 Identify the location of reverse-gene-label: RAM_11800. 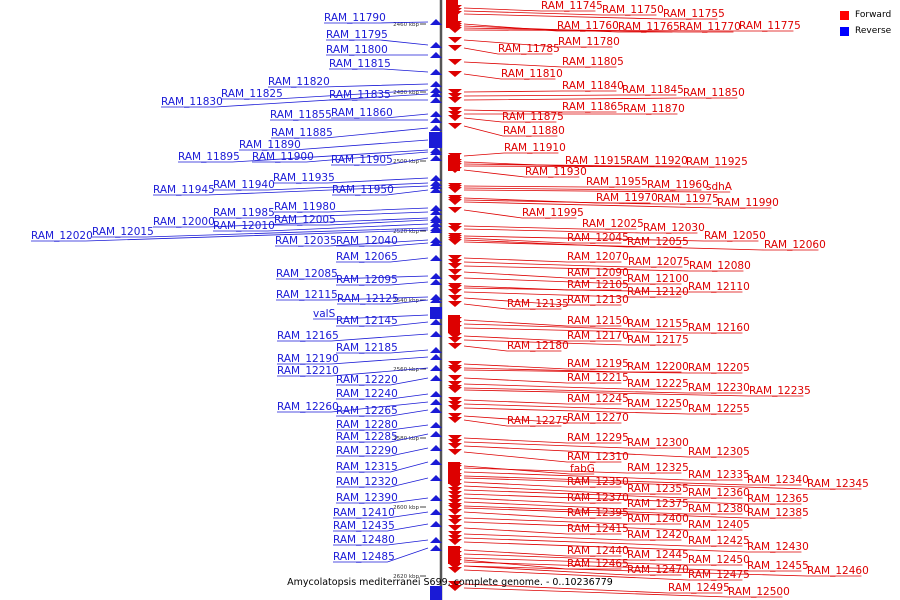
(357, 50).